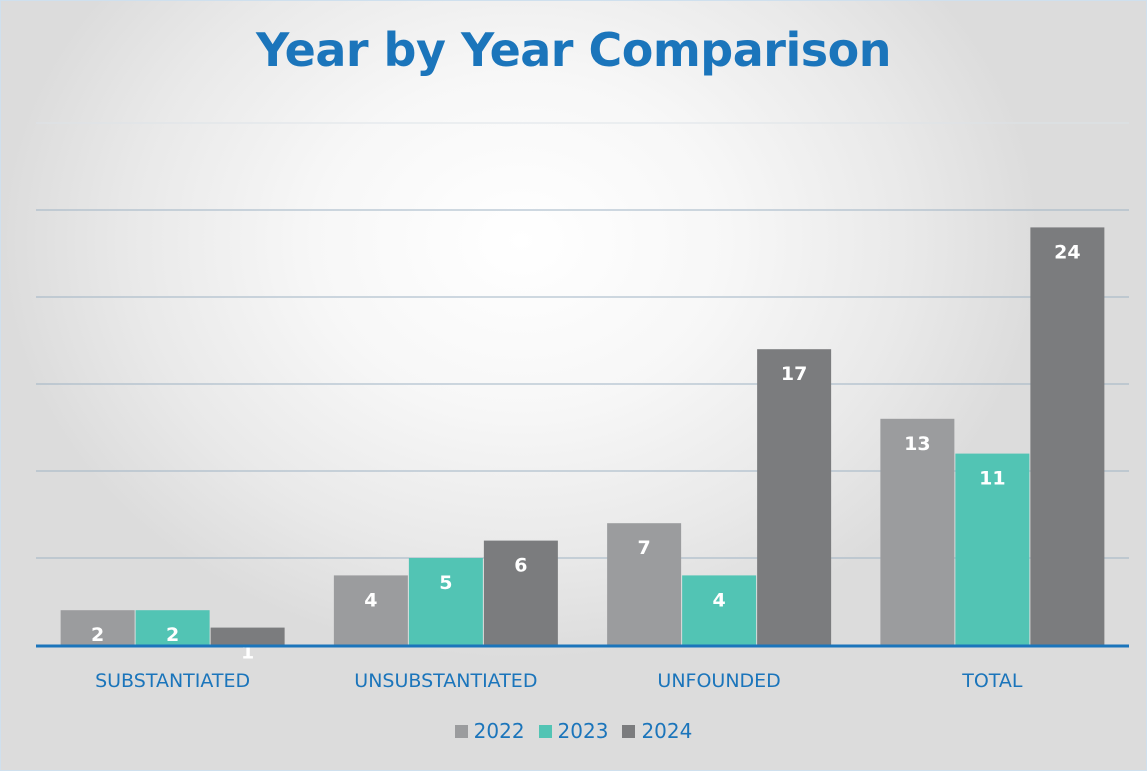 This screenshot has width=1147, height=771. Describe the element at coordinates (445, 601) in the screenshot. I see `bar-2023-unsubstantiated` at that location.